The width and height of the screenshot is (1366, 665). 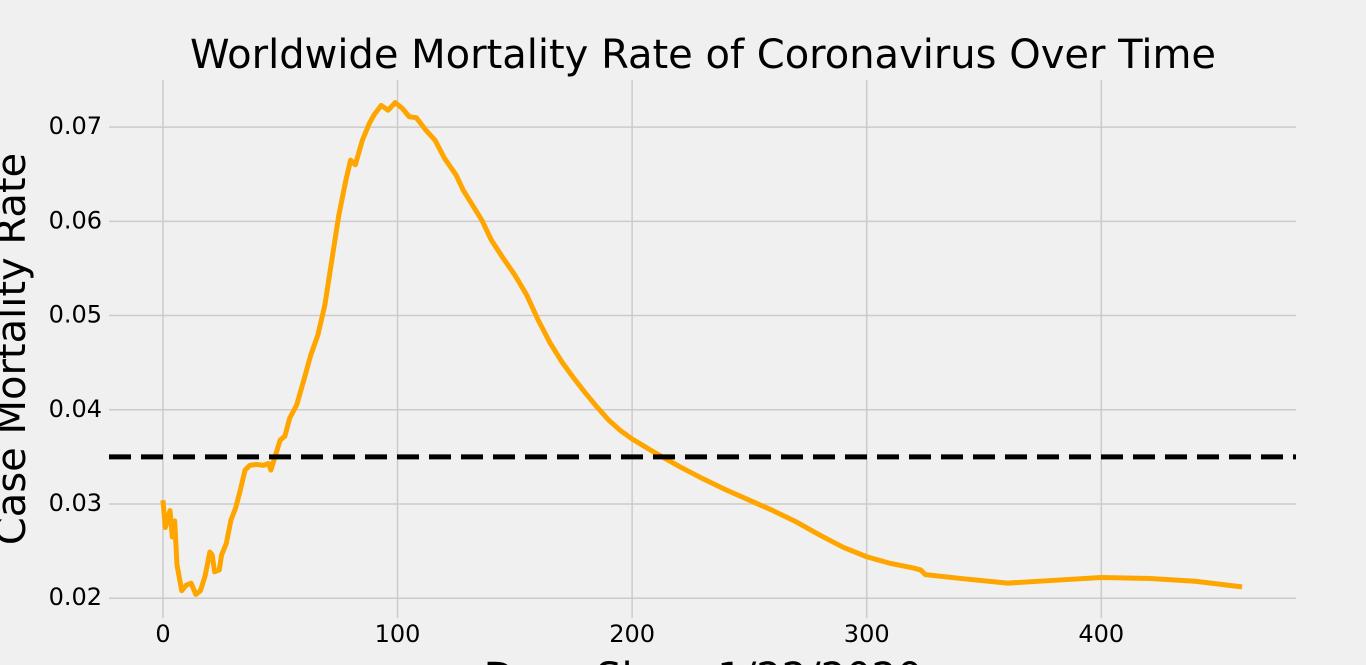 I want to click on x-tick-label: 400, so click(x=1101, y=634).